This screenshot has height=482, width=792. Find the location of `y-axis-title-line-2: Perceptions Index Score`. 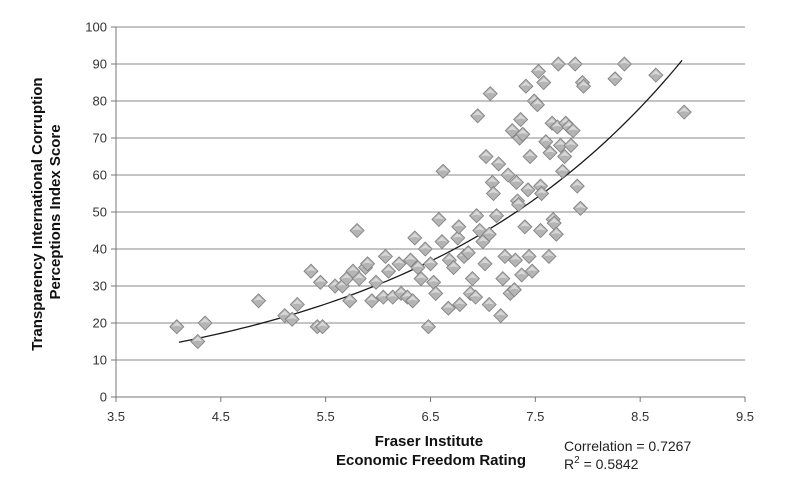

y-axis-title-line-2: Perceptions Index Score is located at coordinates (55, 211).